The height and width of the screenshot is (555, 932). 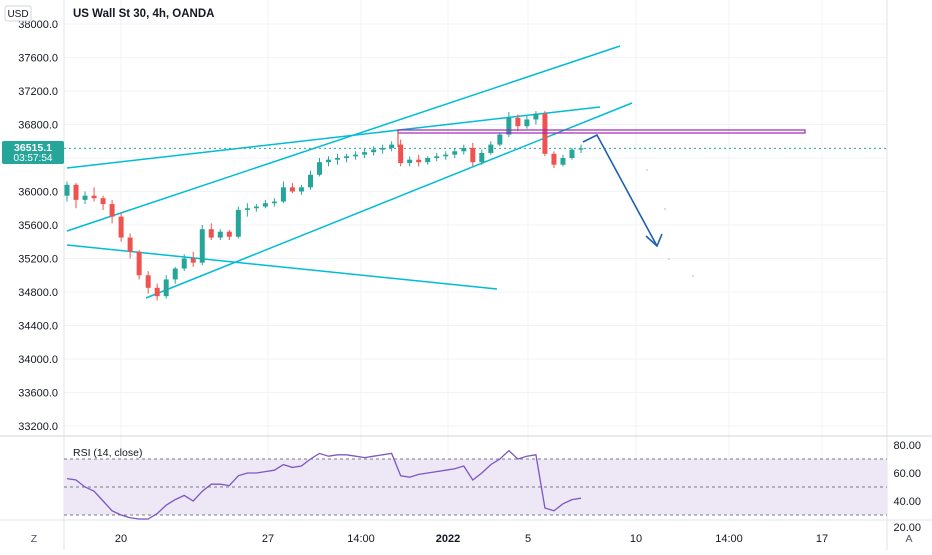 I want to click on auto-scale-button: A, so click(x=908, y=539).